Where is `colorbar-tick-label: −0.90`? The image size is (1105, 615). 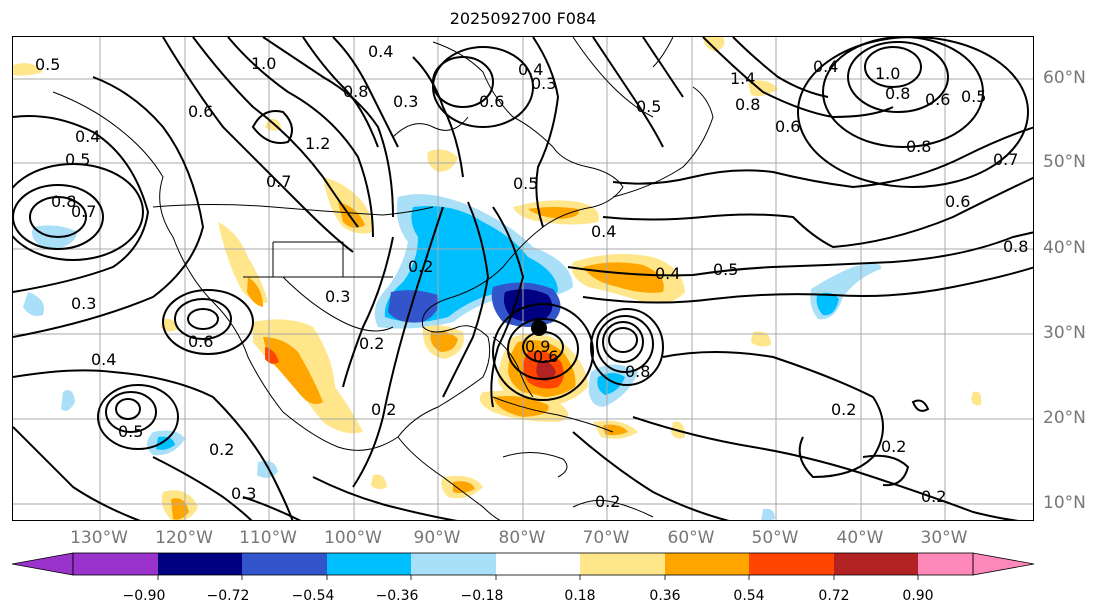
colorbar-tick-label: −0.90 is located at coordinates (144, 596).